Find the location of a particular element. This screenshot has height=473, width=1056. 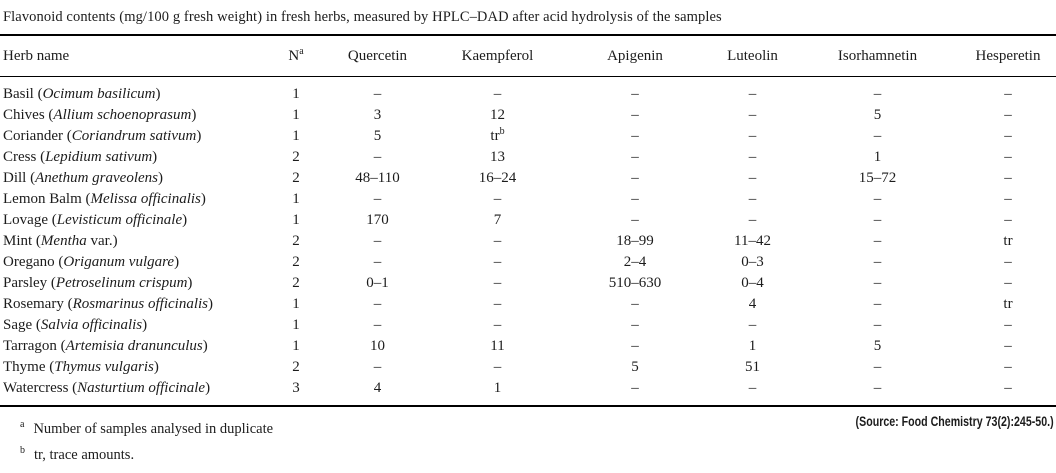

value-cell: 51 is located at coordinates (752, 367).